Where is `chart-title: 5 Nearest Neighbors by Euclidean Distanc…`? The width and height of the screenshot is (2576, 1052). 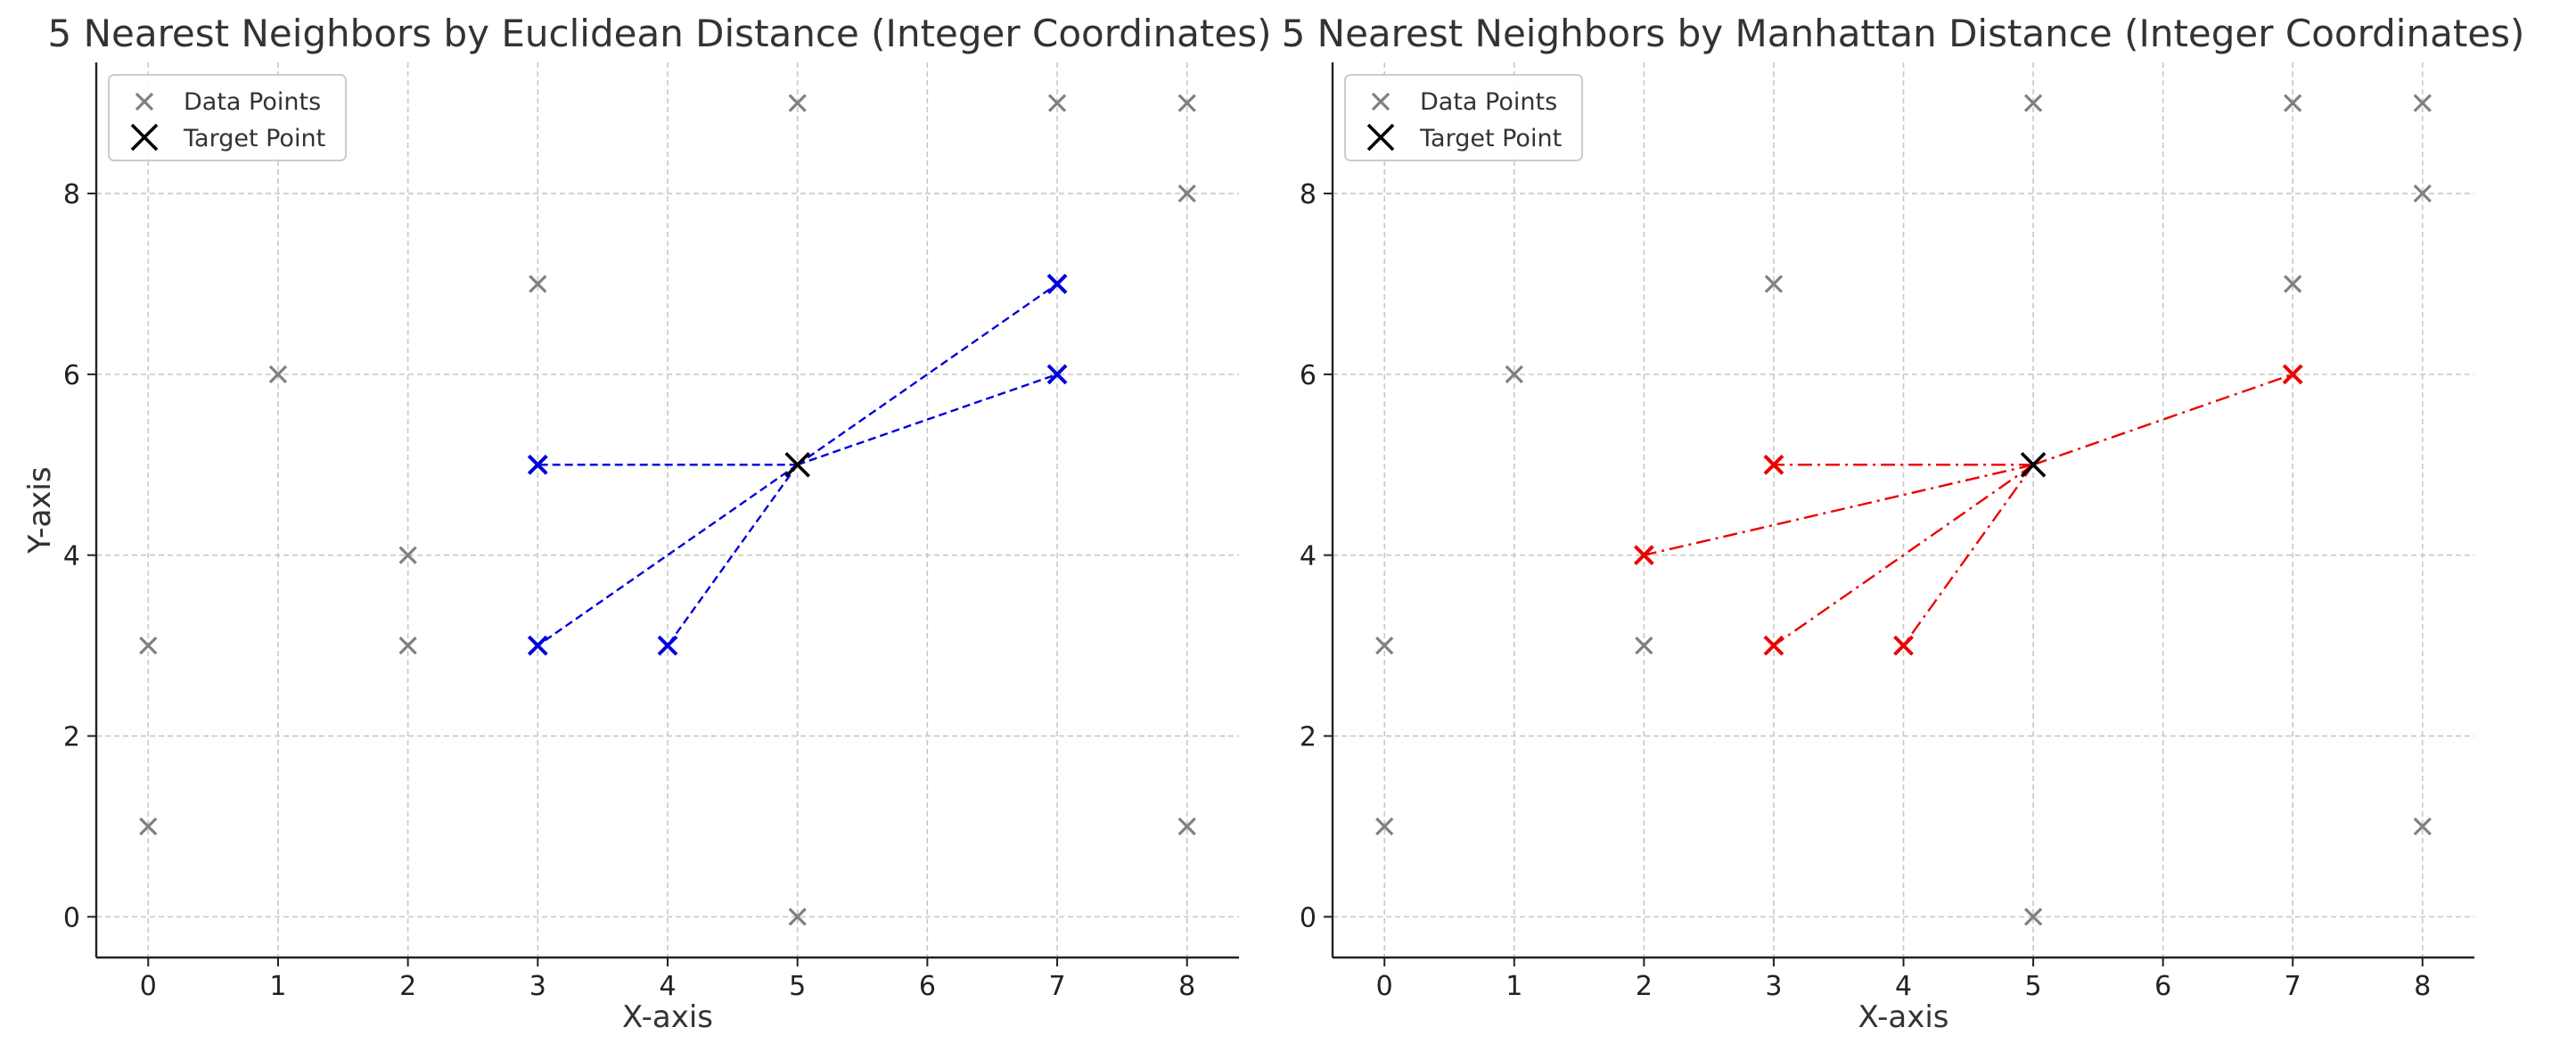 chart-title: 5 Nearest Neighbors by Euclidean Distanc… is located at coordinates (660, 33).